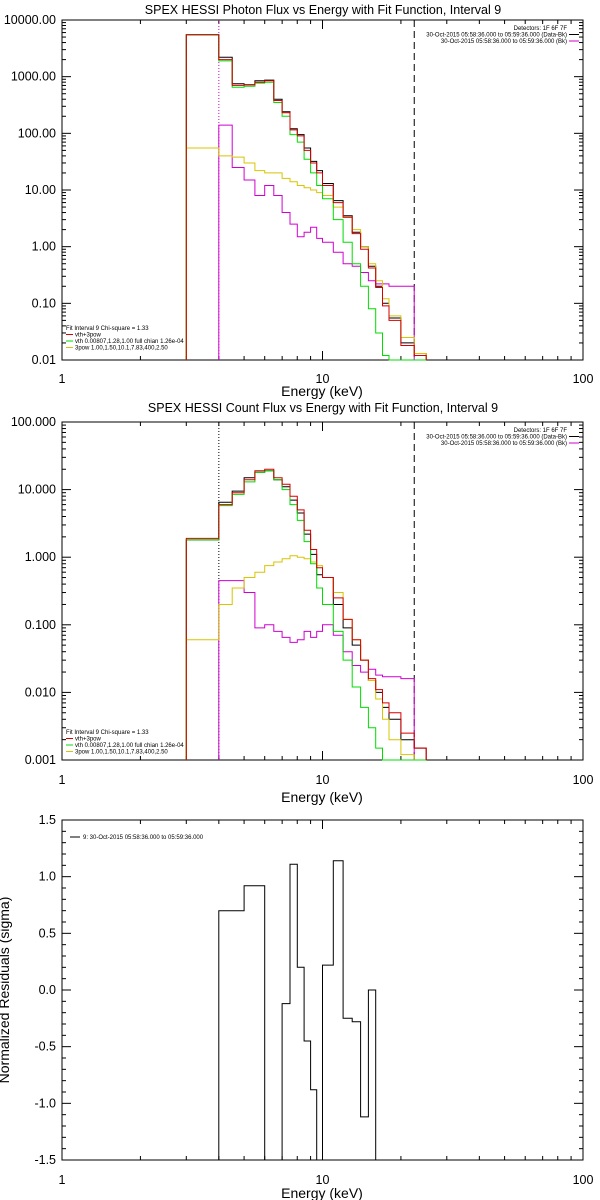  What do you see at coordinates (40, 692) in the screenshot?
I see `y-tick-label: 0.010` at bounding box center [40, 692].